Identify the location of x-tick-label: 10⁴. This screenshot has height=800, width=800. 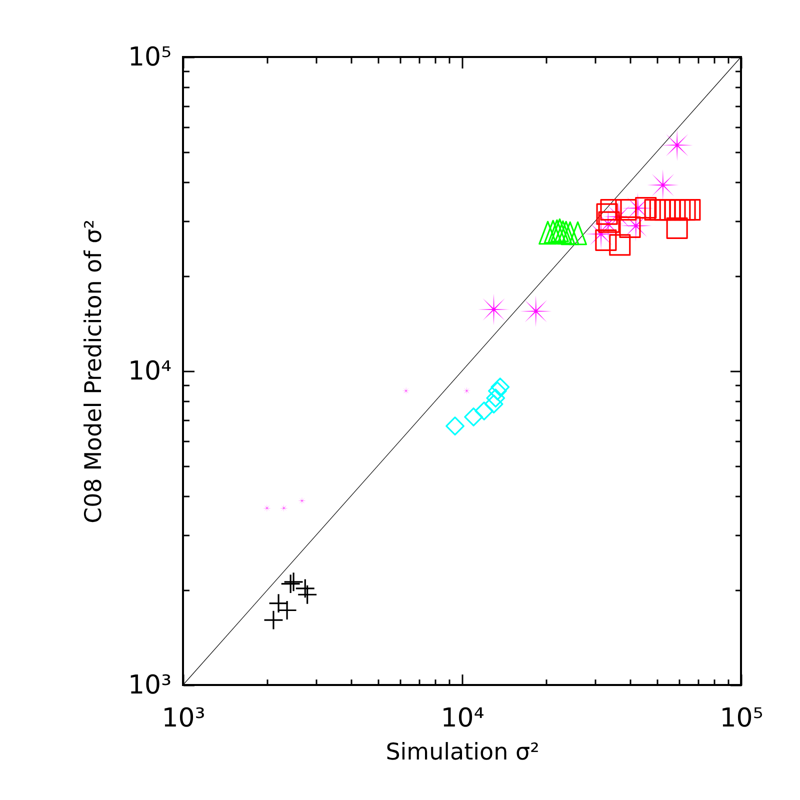
(462, 719).